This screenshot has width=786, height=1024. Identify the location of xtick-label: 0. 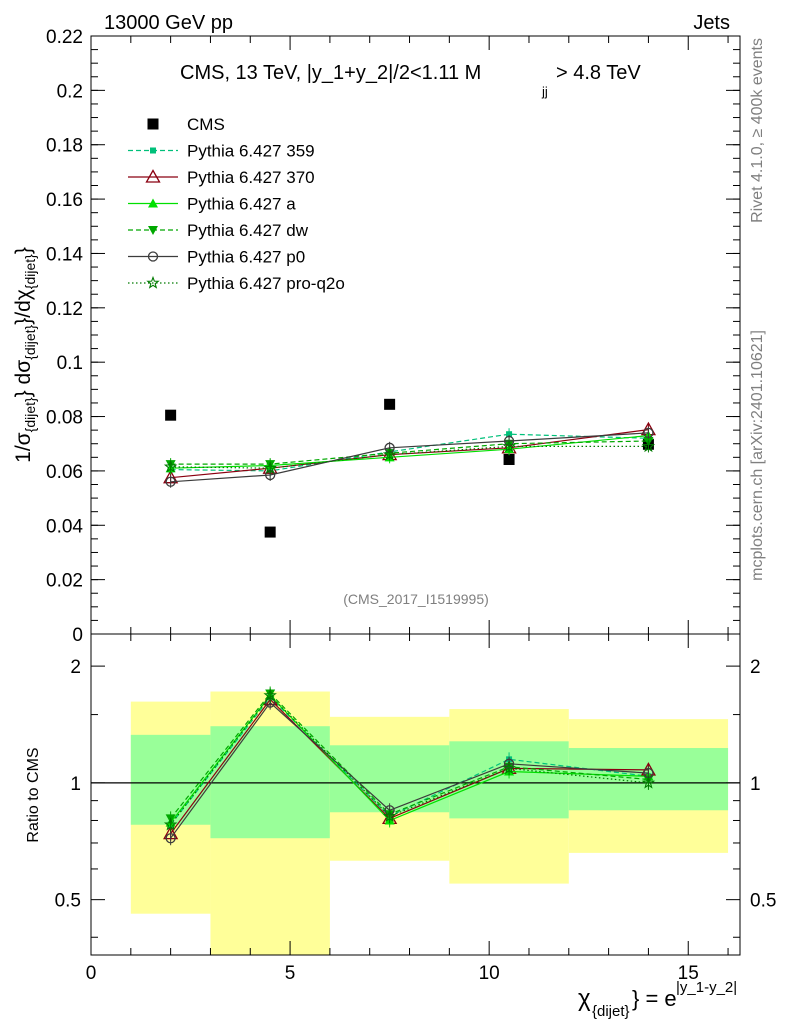
(91, 973).